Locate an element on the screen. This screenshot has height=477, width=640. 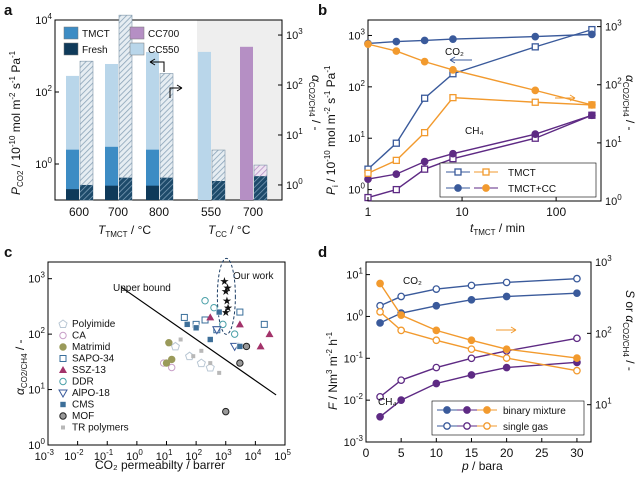
x-tick-label: 5 is located at coordinates (401, 453).